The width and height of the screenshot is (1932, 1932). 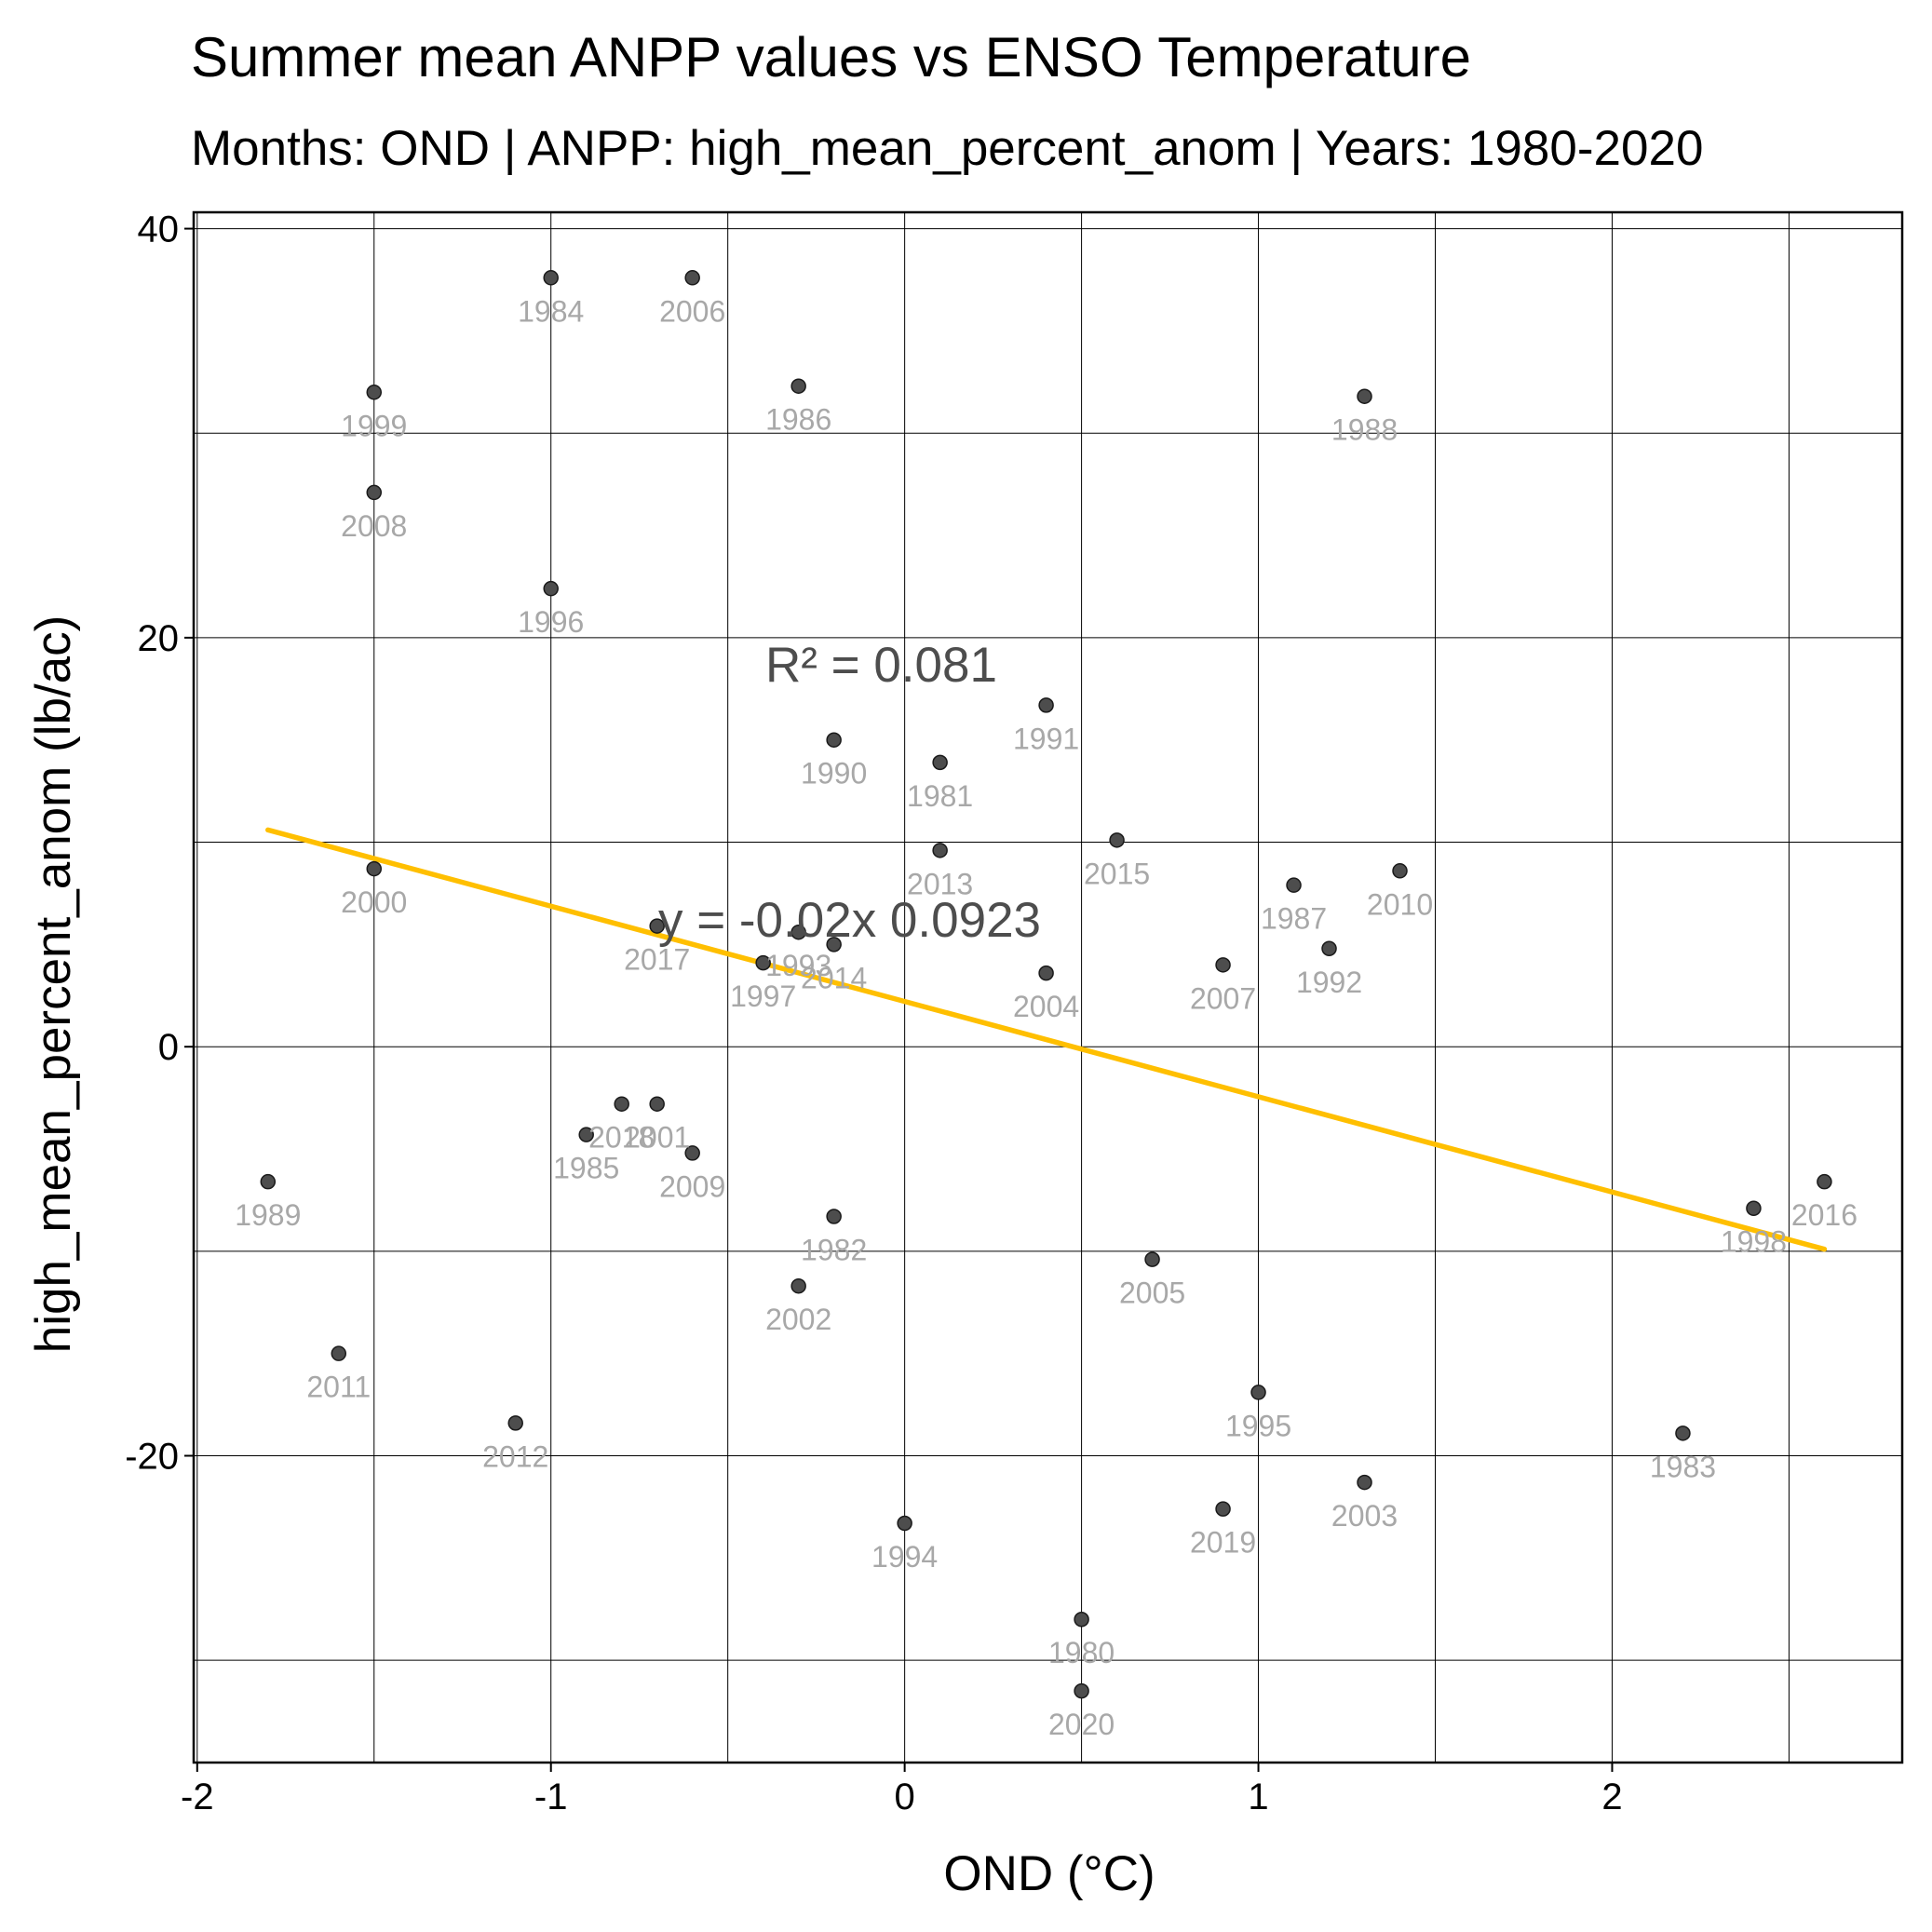 What do you see at coordinates (1294, 919) in the screenshot?
I see `point-label: 1987` at bounding box center [1294, 919].